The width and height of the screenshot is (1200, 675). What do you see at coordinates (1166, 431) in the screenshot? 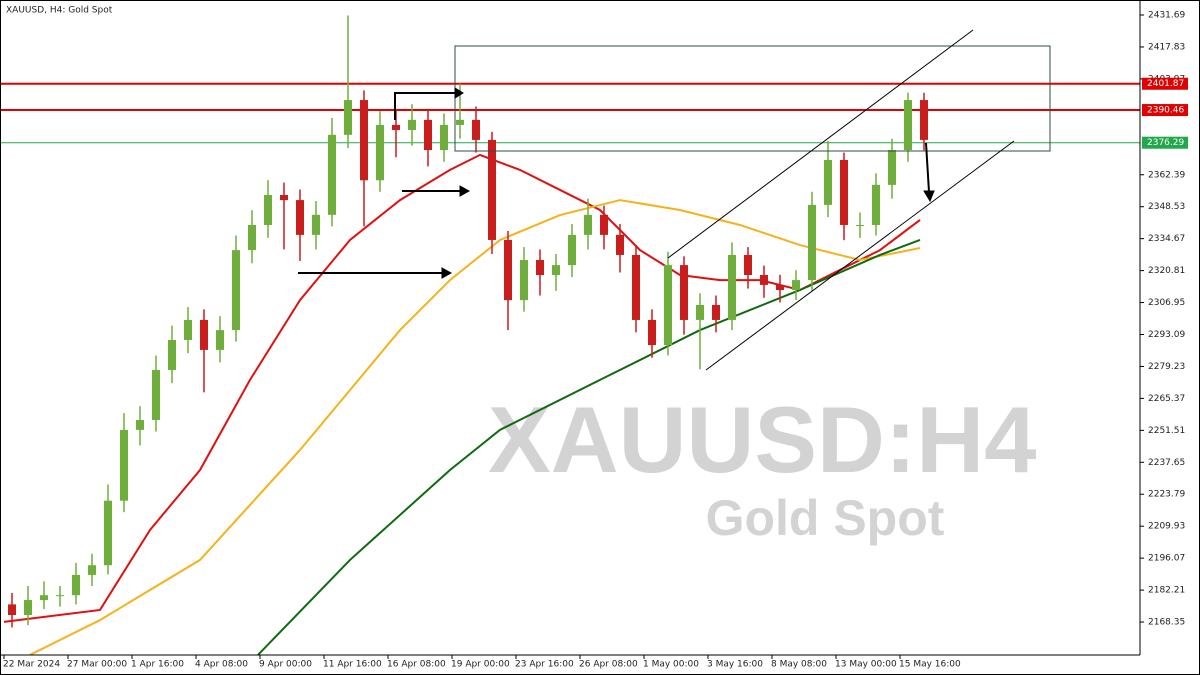
I see `y-tick-label: 2251.51` at bounding box center [1166, 431].